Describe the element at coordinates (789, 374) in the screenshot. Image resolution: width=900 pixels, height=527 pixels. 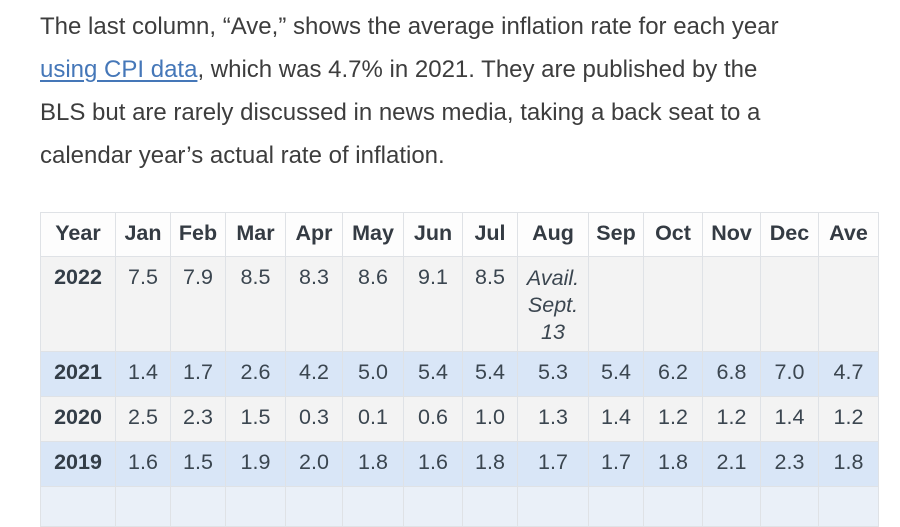
I see `table-cell: 7.0` at that location.